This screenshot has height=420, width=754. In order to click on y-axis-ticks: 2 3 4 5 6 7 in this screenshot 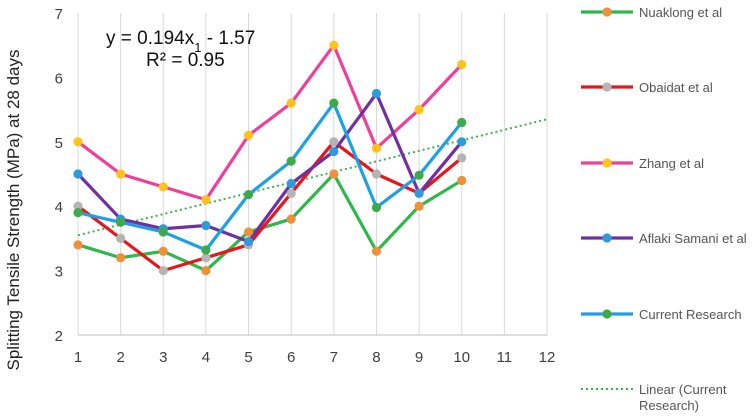, I will do `click(59, 175)`.